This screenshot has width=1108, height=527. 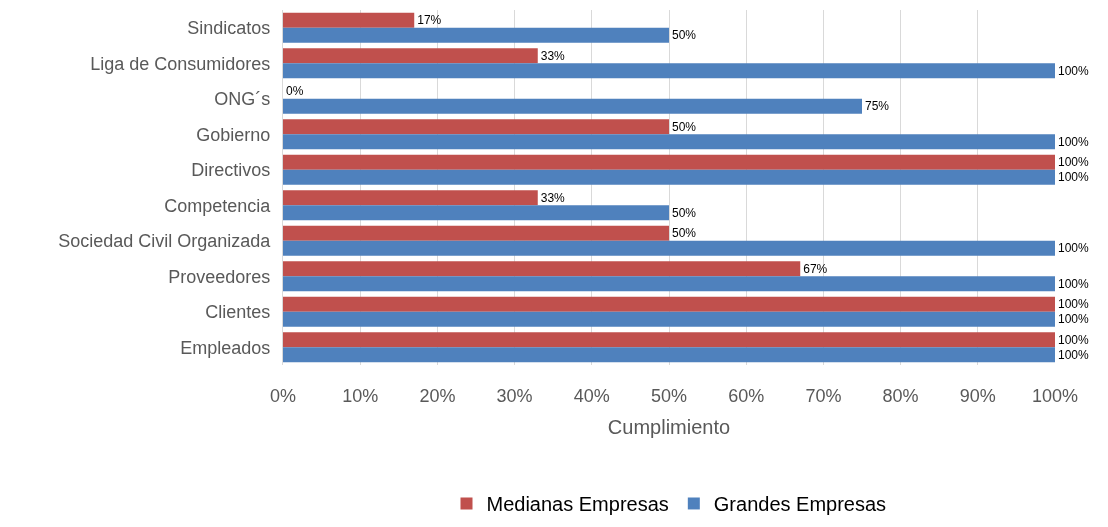 What do you see at coordinates (429, 20) in the screenshot?
I see `data-label: 17%` at bounding box center [429, 20].